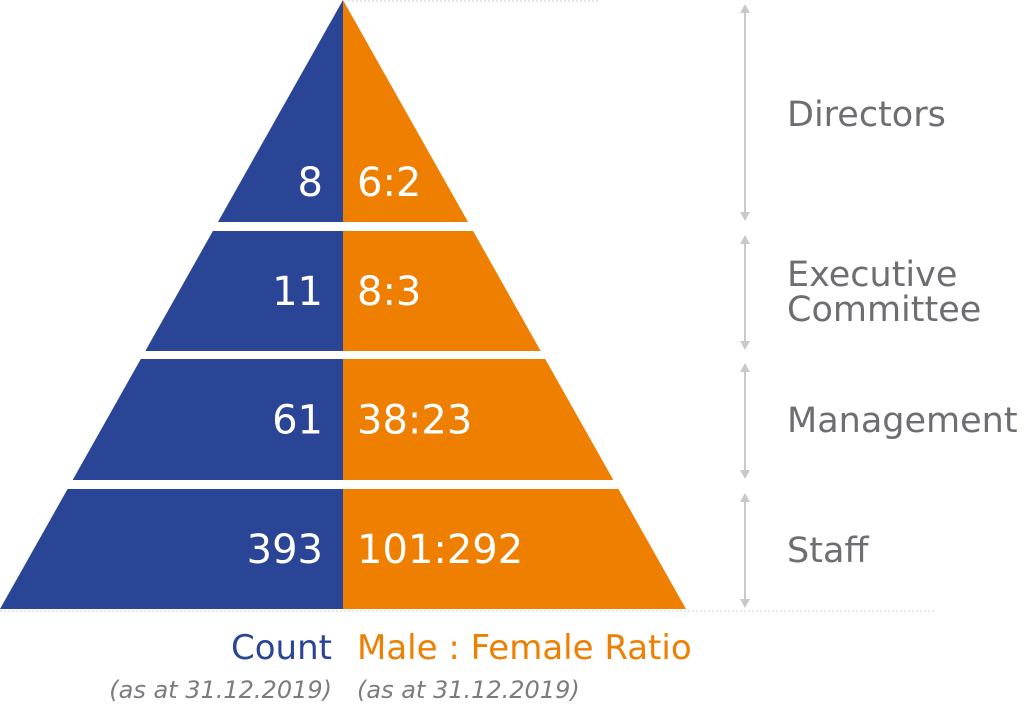  What do you see at coordinates (884, 310) in the screenshot?
I see `level-label-executive-committee-line2: Committee` at bounding box center [884, 310].